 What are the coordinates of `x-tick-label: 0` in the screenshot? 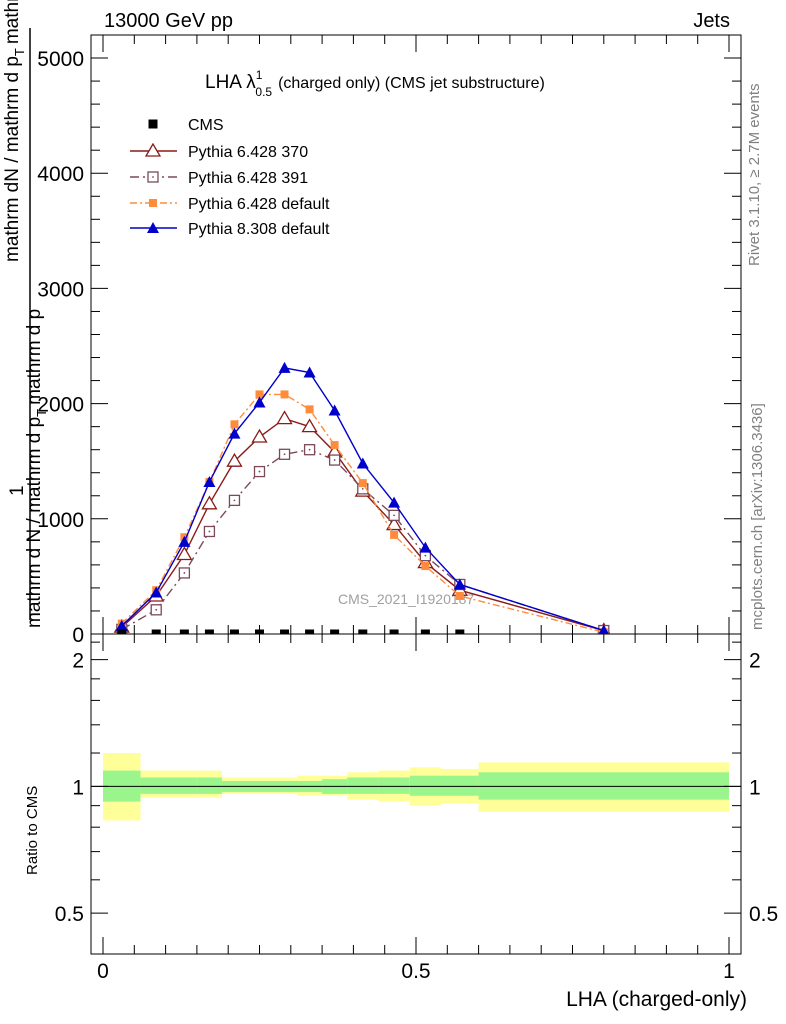 It's located at (103, 971).